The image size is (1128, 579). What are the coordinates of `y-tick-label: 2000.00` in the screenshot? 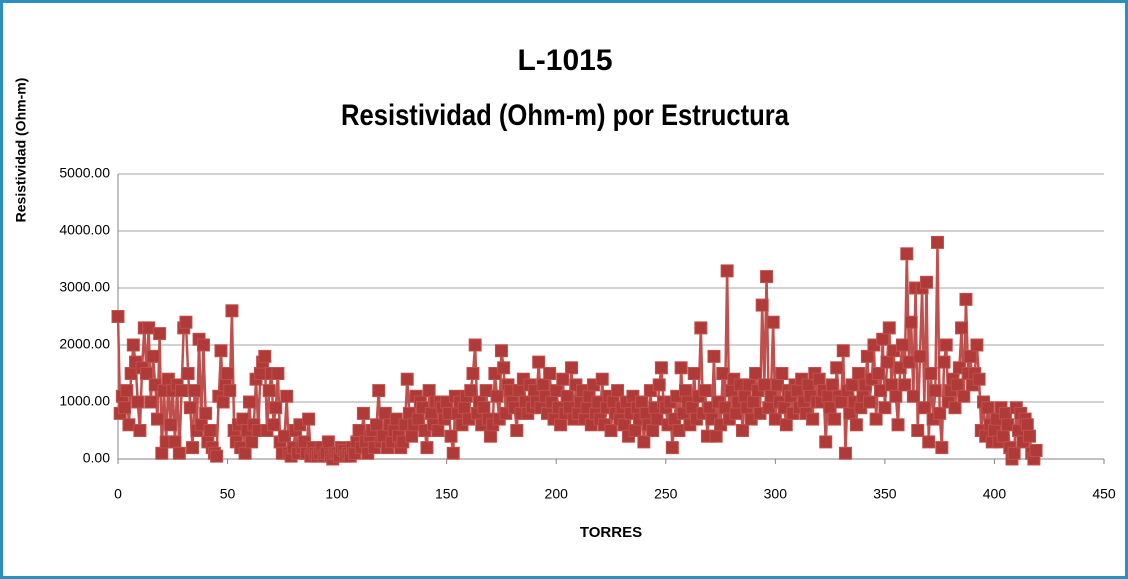 It's located at (84, 344).